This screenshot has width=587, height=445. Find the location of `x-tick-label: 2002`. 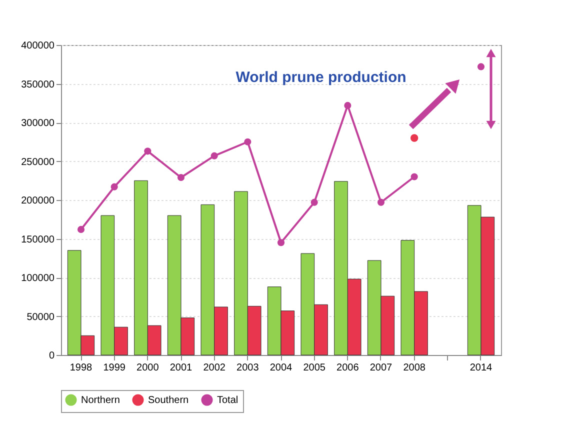

x-tick-label: 2002 is located at coordinates (214, 368).